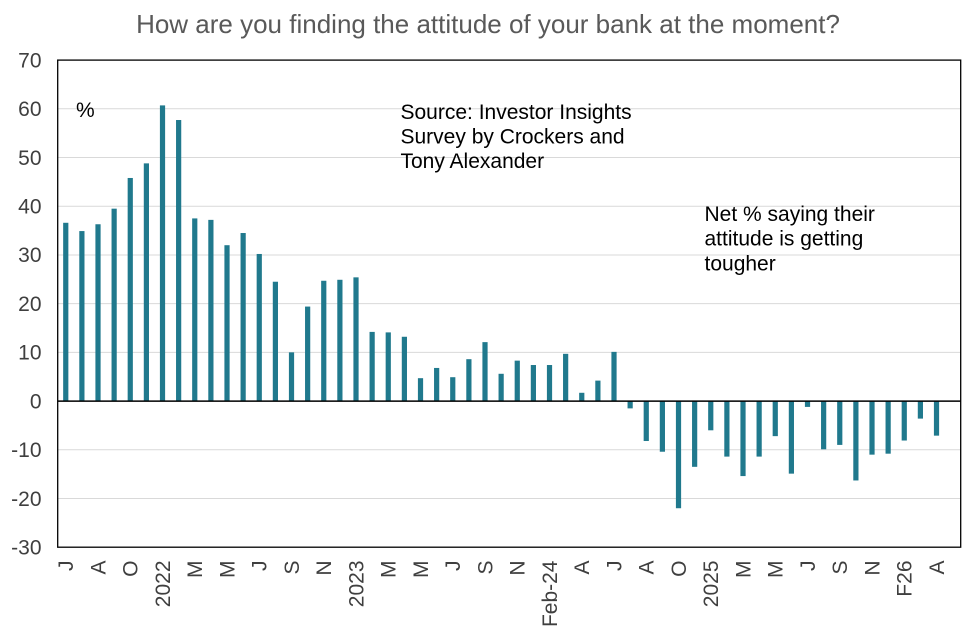 The image size is (976, 642). I want to click on svg-text: 60, so click(29, 109).